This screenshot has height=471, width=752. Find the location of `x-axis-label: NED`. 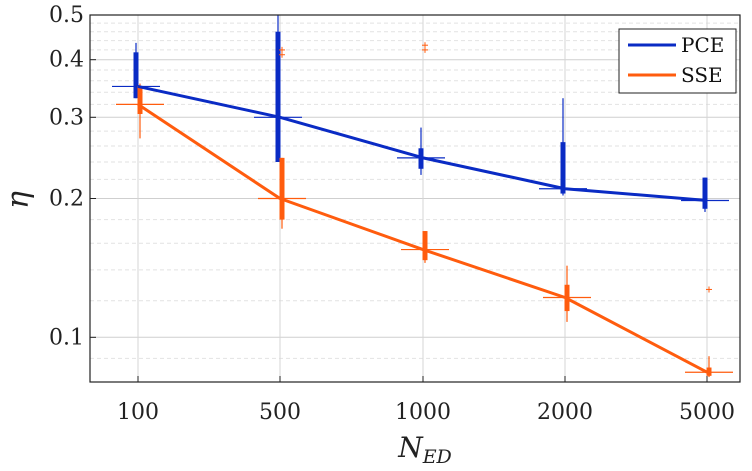

x-axis-label: NED is located at coordinates (424, 449).